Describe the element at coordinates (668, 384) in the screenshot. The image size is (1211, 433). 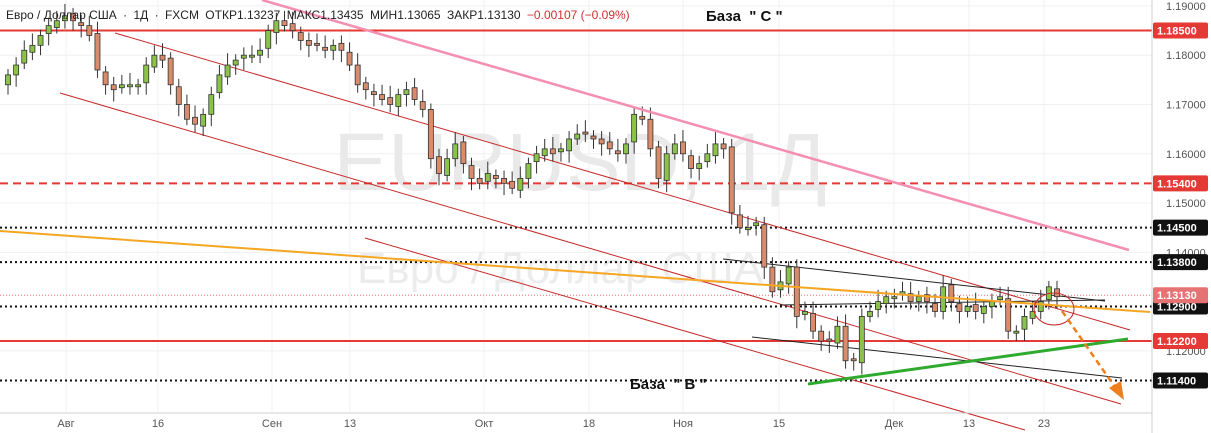
I see `base-b-label: База " В "` at that location.